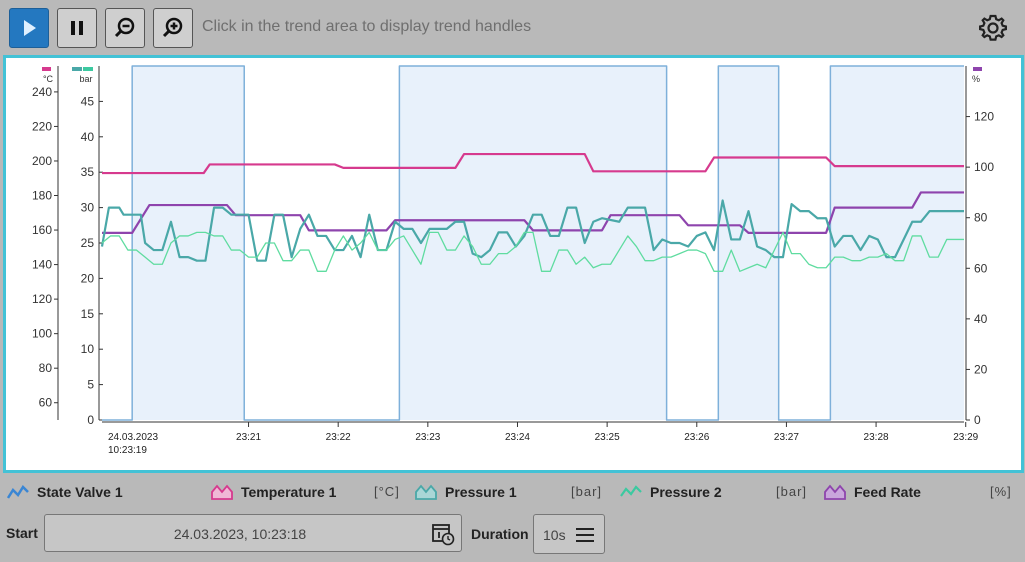  I want to click on temperature-tick-label: 160, so click(42, 230).